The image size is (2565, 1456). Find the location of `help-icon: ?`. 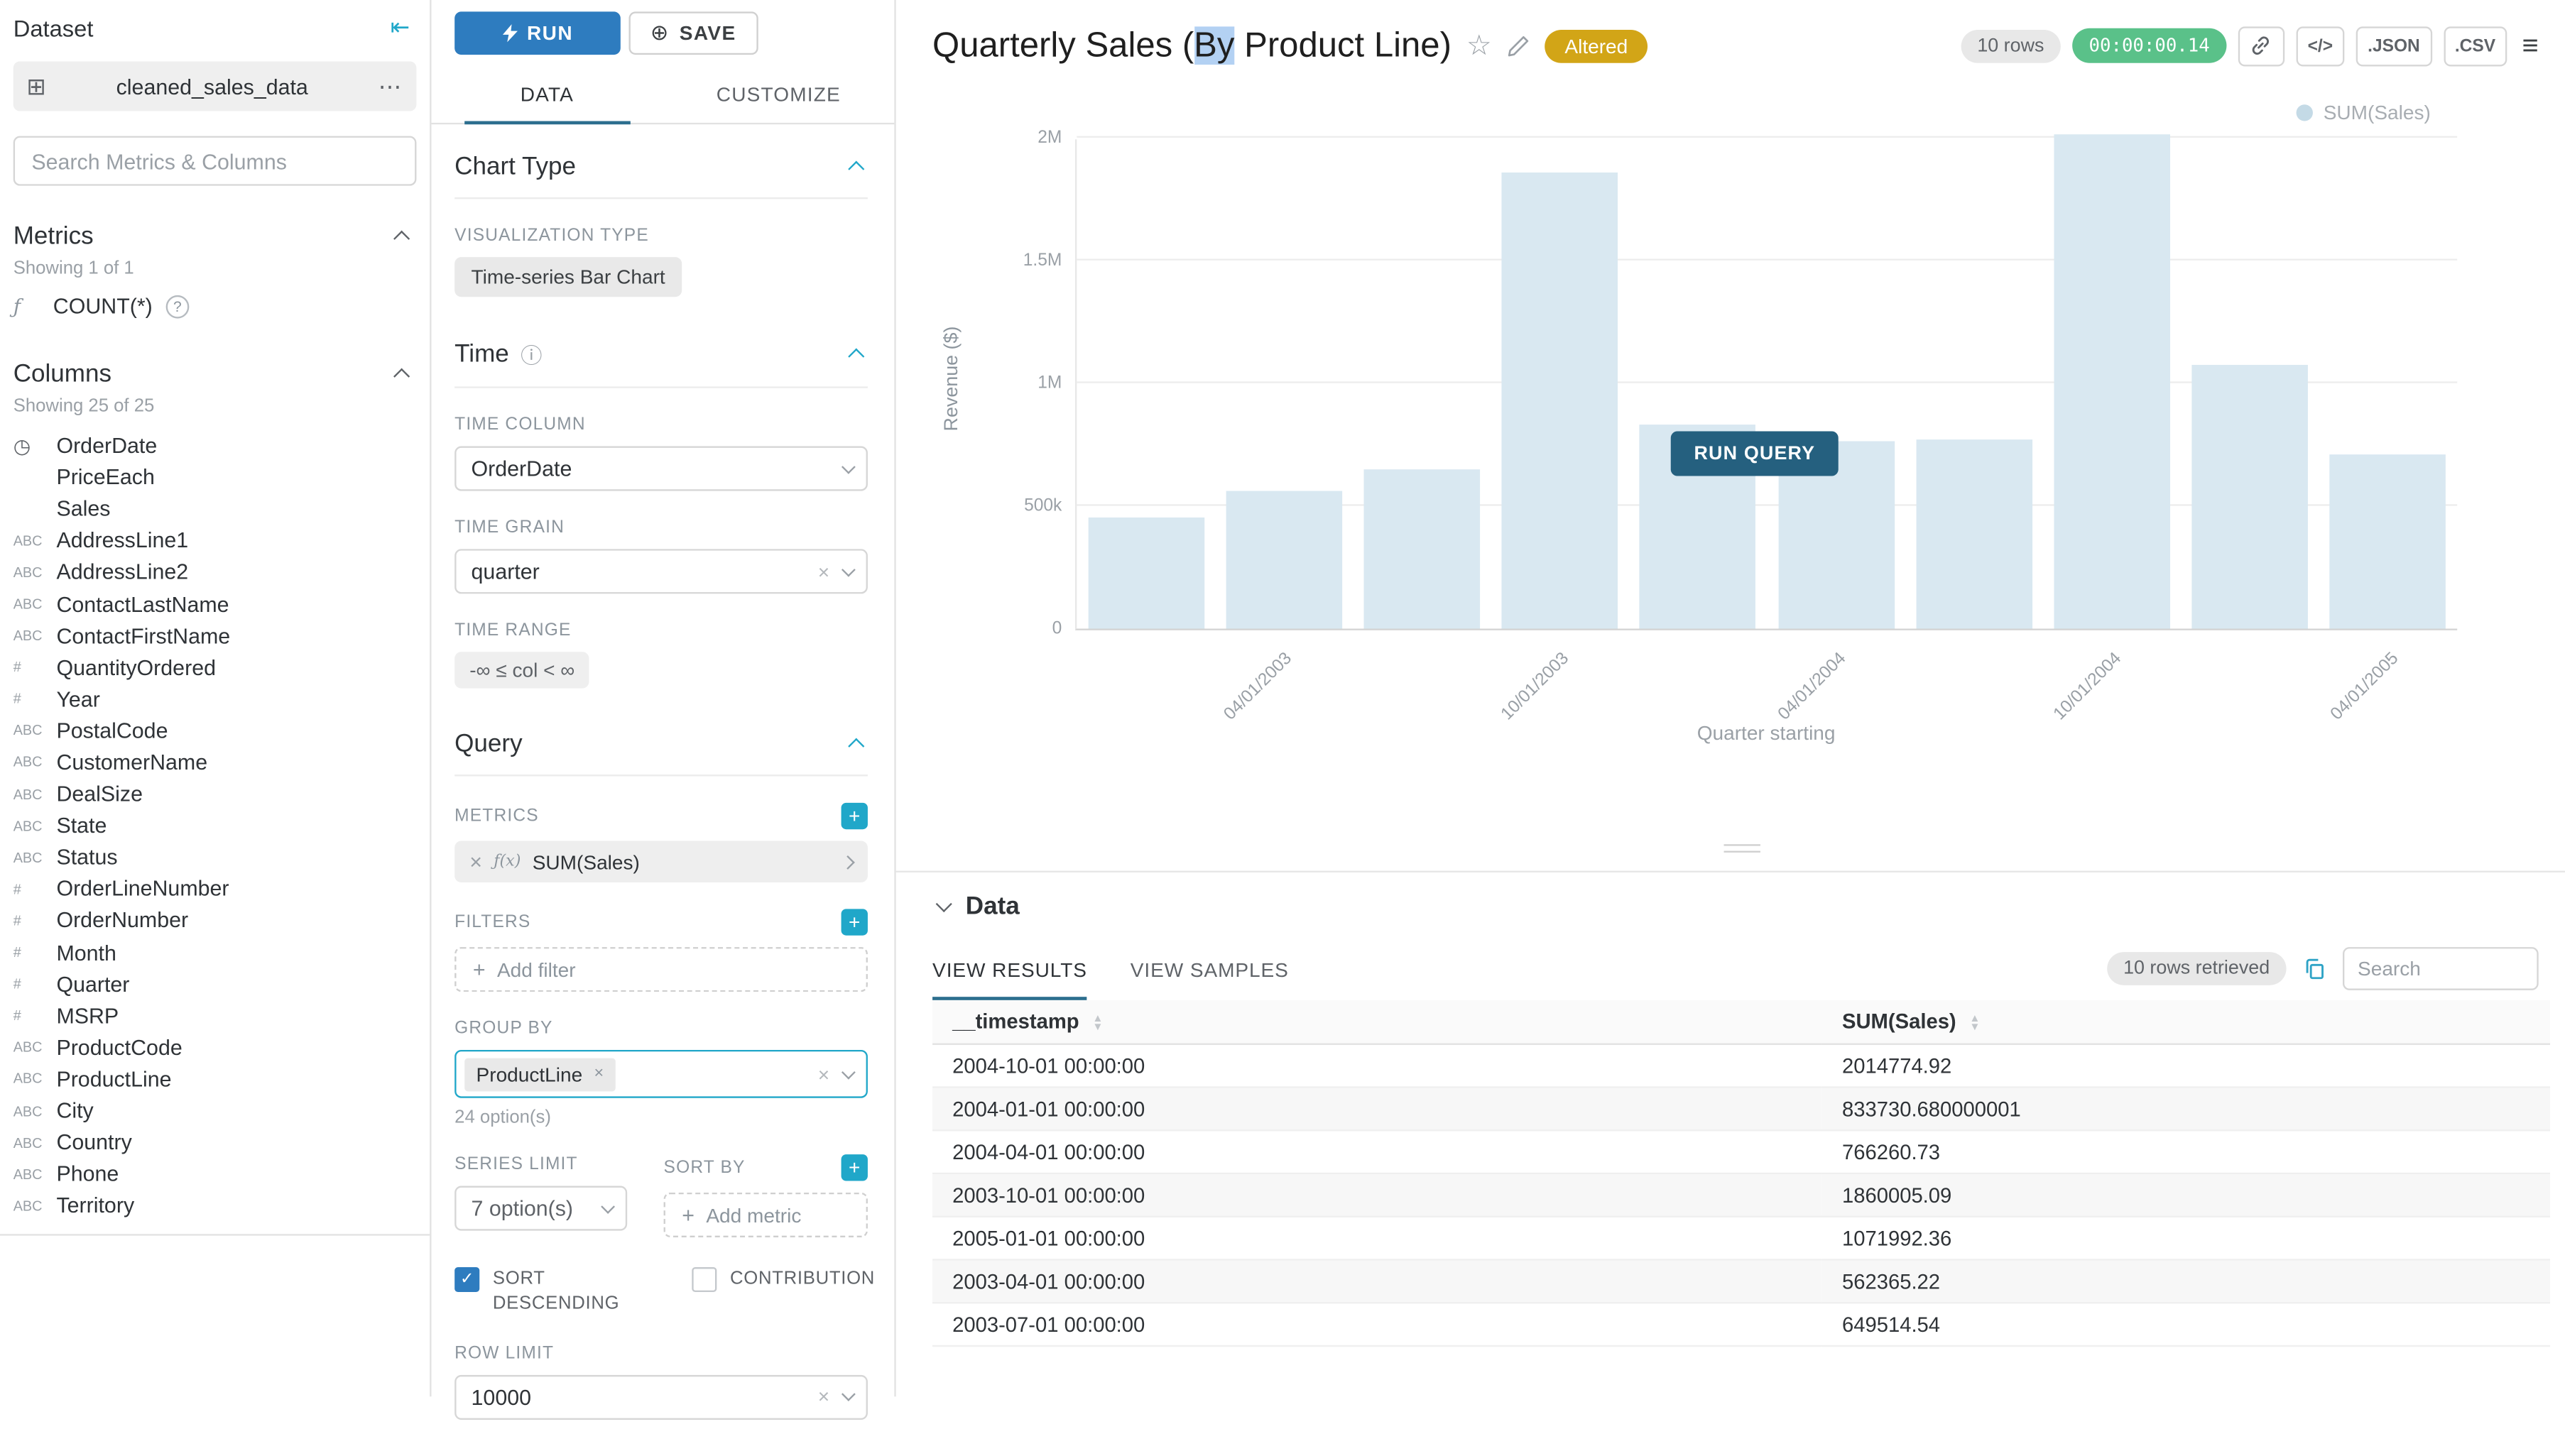

help-icon: ? is located at coordinates (177, 306).